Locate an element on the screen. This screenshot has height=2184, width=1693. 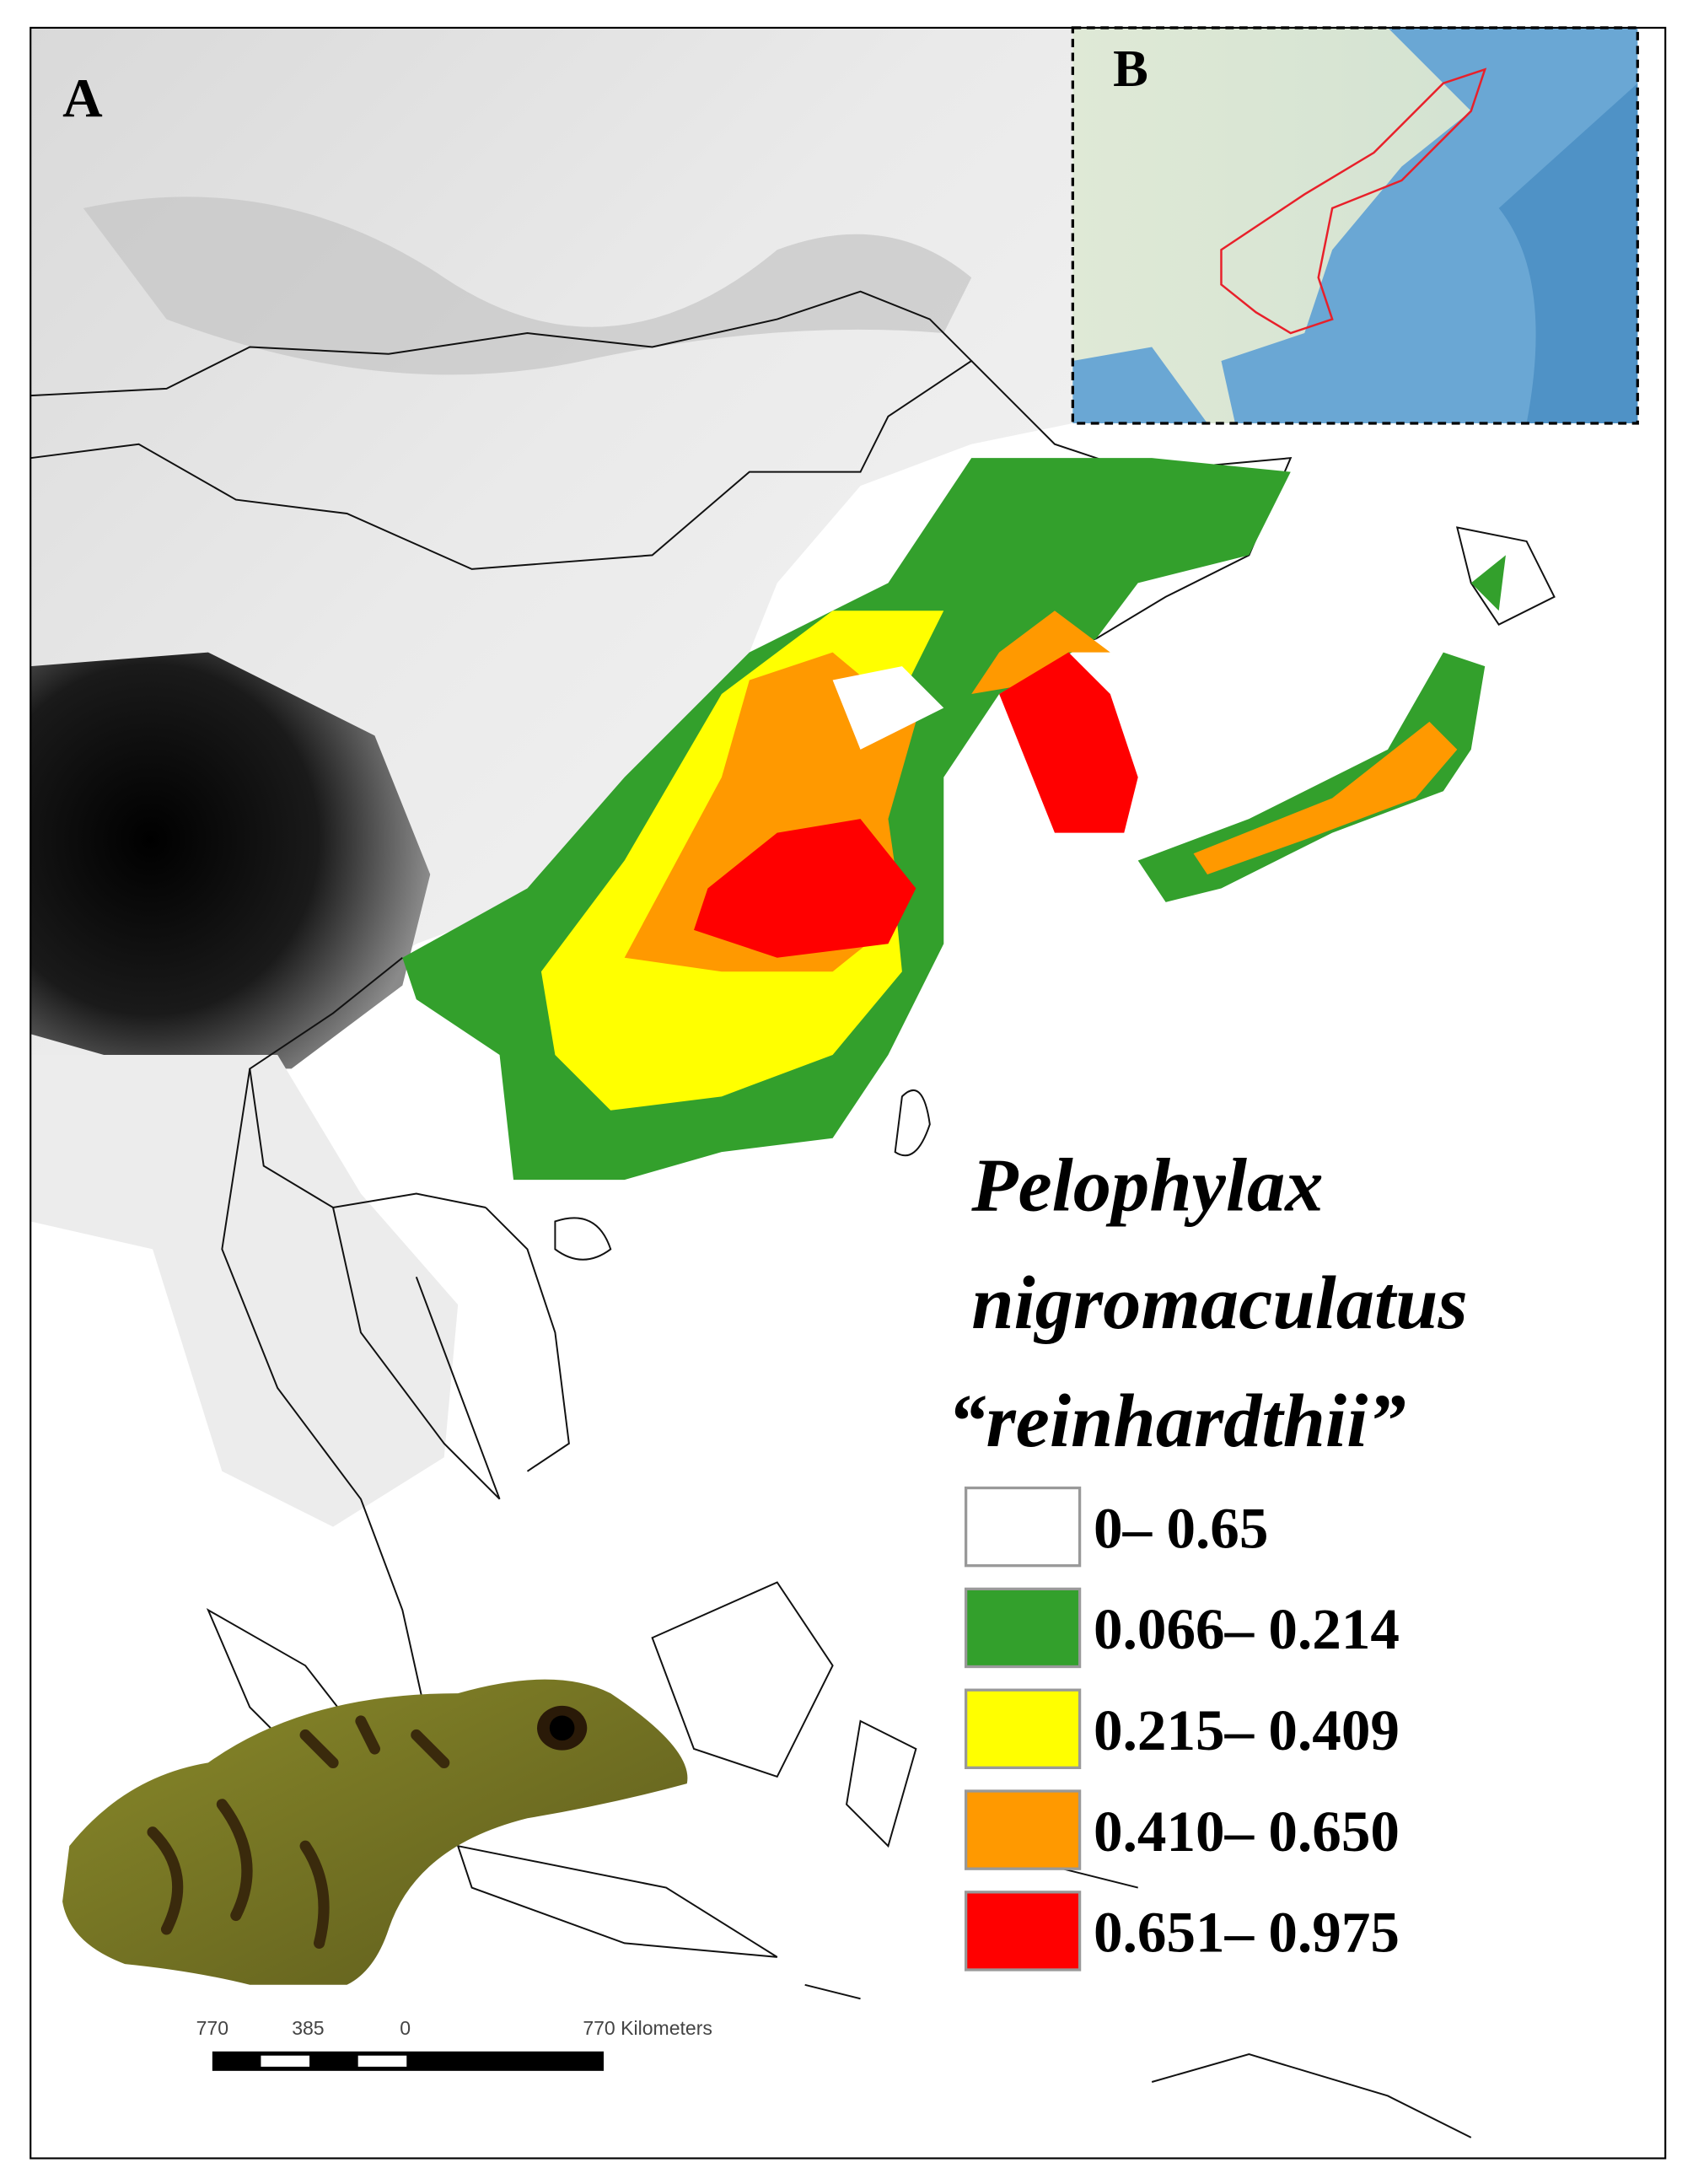
legend-label: 0.066– 0.214 is located at coordinates (1247, 1628).